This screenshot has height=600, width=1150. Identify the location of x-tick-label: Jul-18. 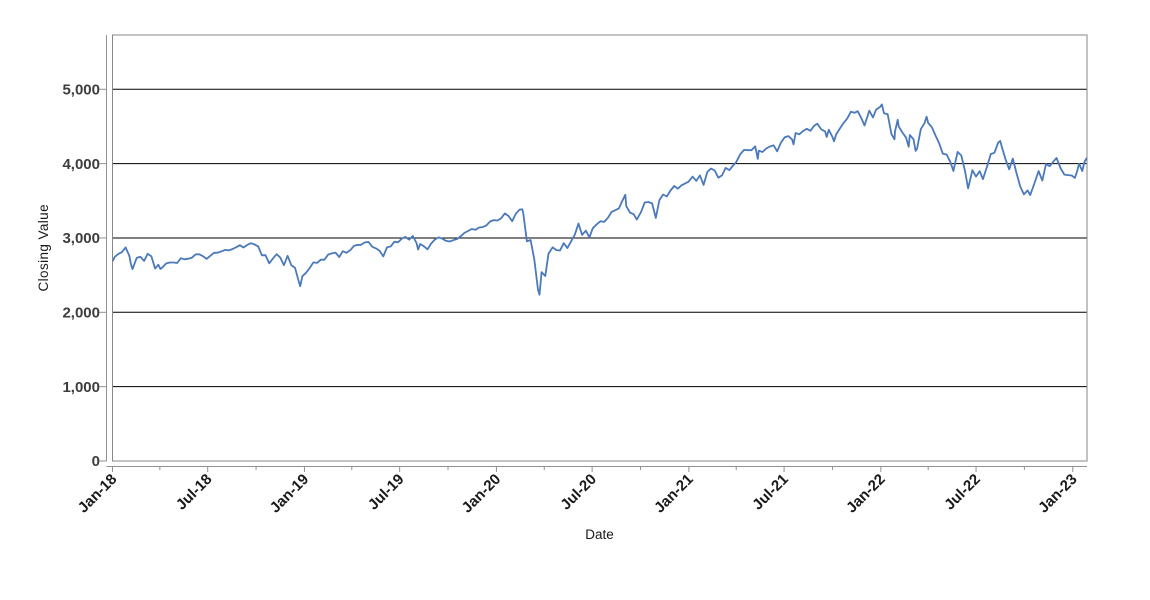
(194, 492).